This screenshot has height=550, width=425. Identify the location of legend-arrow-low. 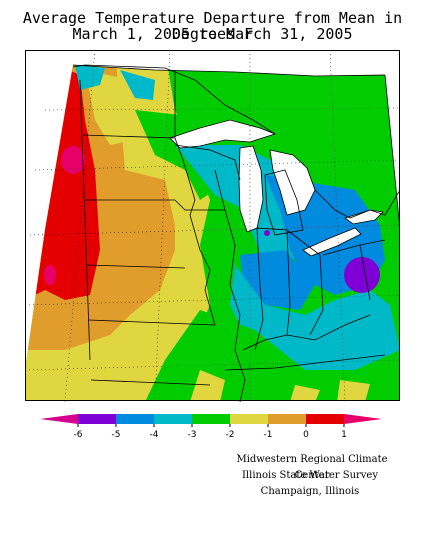
(59, 419).